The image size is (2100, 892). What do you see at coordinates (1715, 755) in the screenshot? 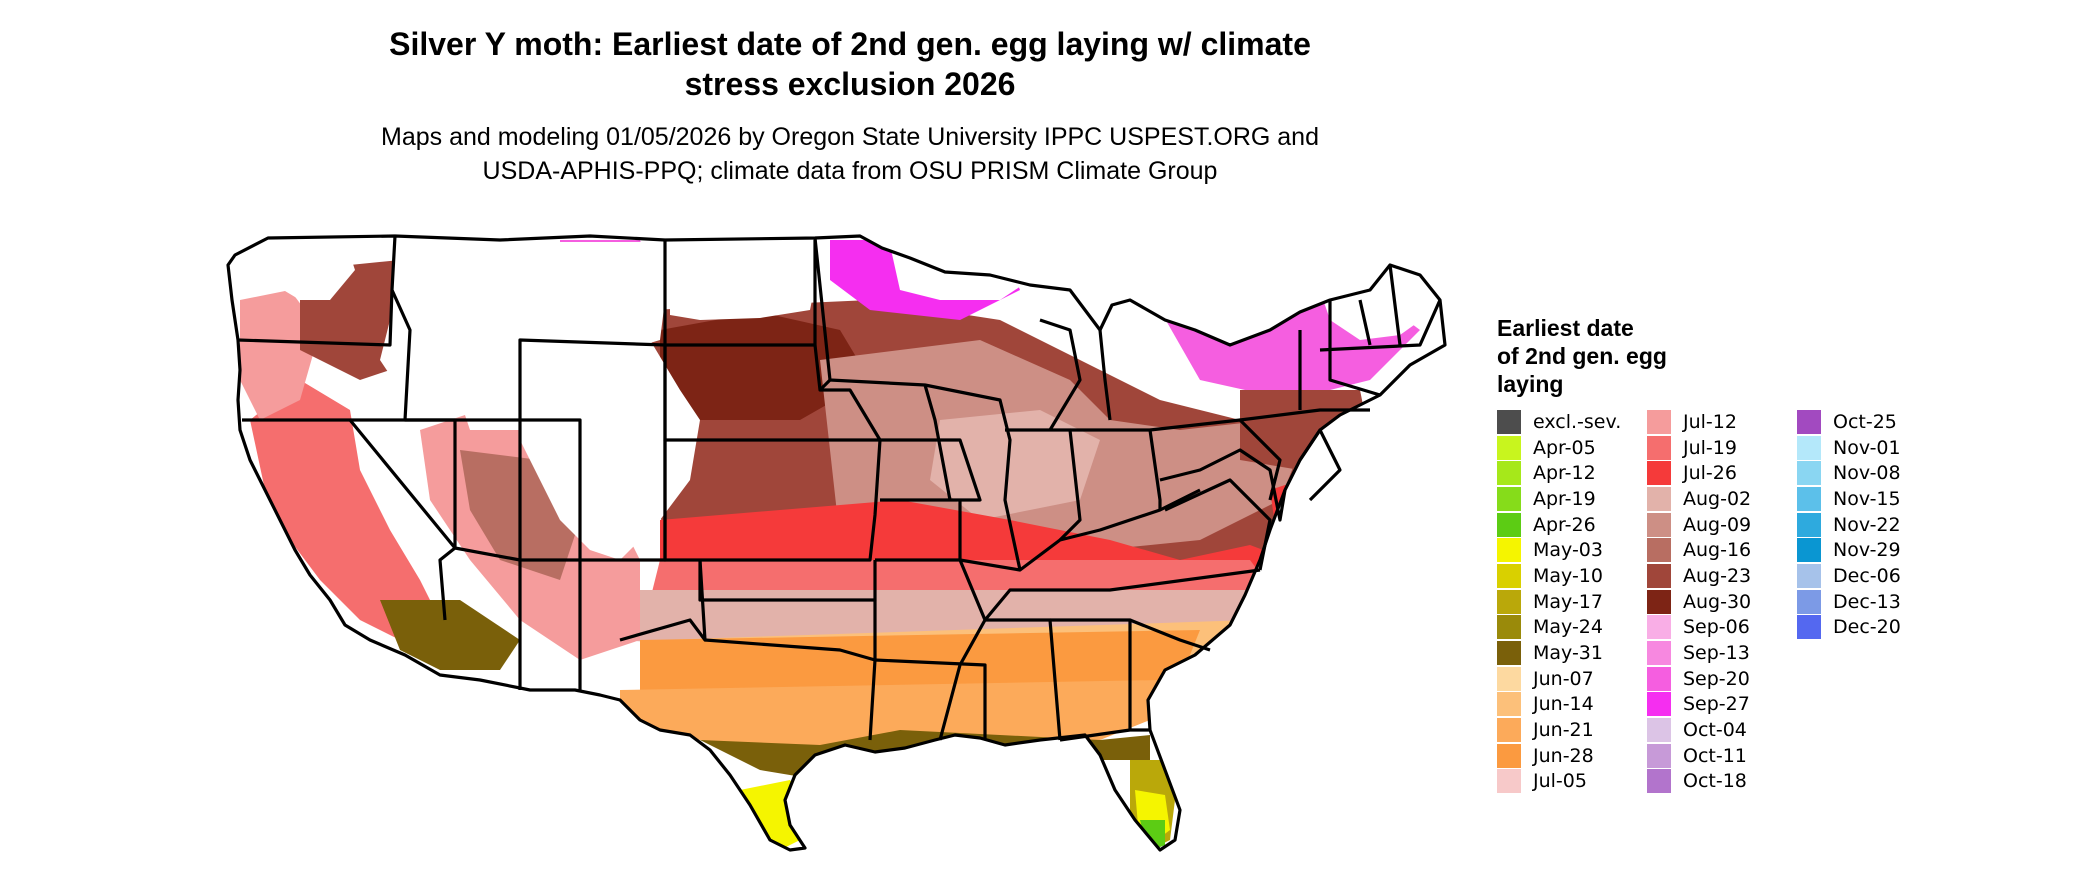
I see `legend-label: Oct-11` at bounding box center [1715, 755].